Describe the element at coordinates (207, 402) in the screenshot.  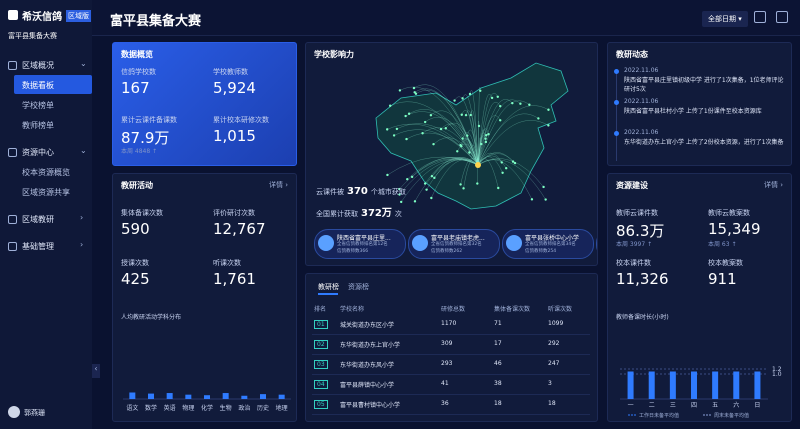
I see `subject-chart: 语文 数学 英语 物理 化学 生物 政治 历史 地理` at that location.